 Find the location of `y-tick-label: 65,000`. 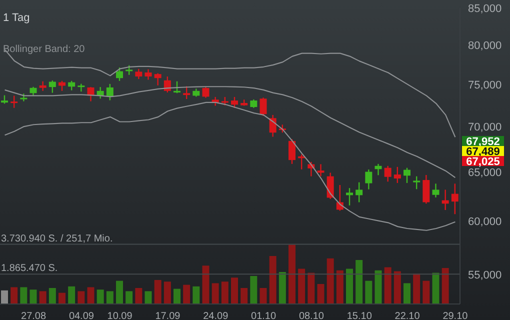

y-tick-label: 65,000 is located at coordinates (485, 173).